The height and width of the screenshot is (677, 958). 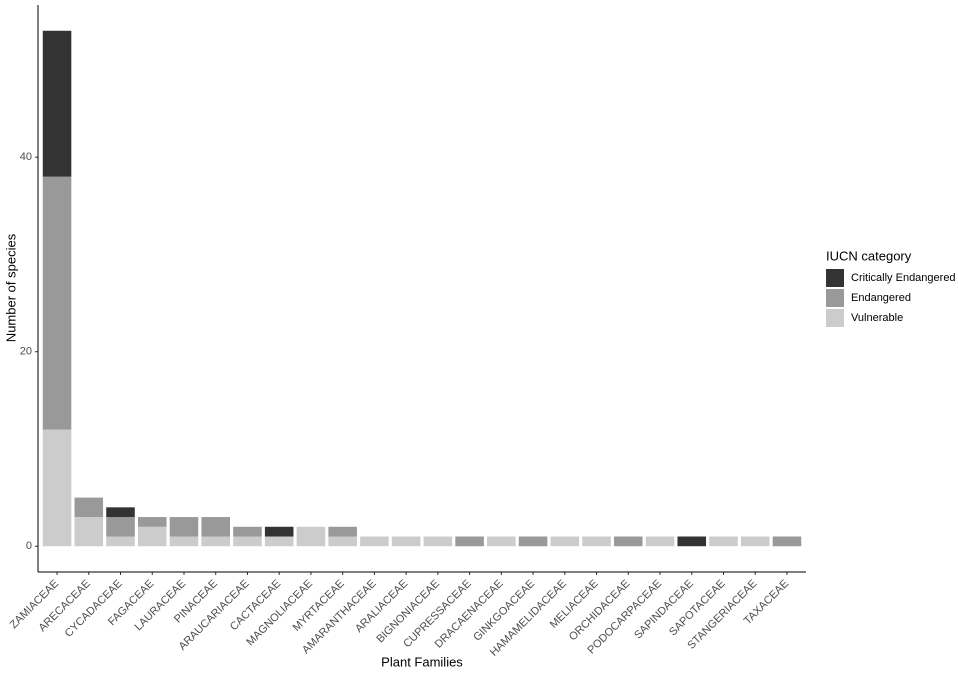 What do you see at coordinates (10, 287) in the screenshot?
I see `y-axis-title: Number of species` at bounding box center [10, 287].